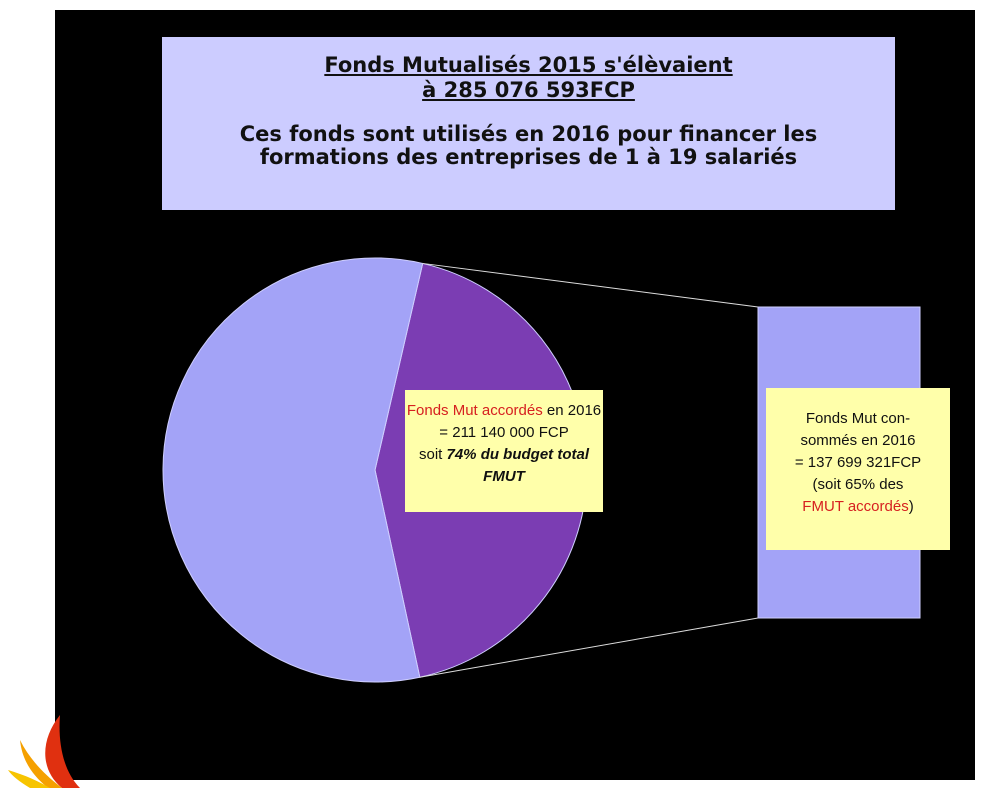 This screenshot has height=788, width=983. I want to click on annotation-text: sommés en 2016, so click(858, 440).